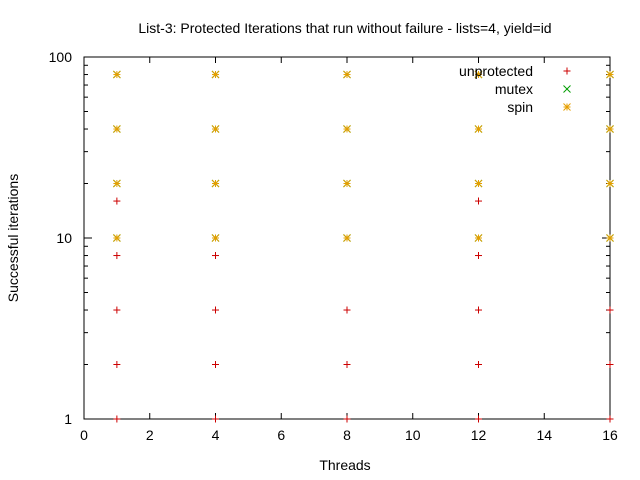 The image size is (640, 480). I want to click on x-tick-label: 4, so click(216, 435).